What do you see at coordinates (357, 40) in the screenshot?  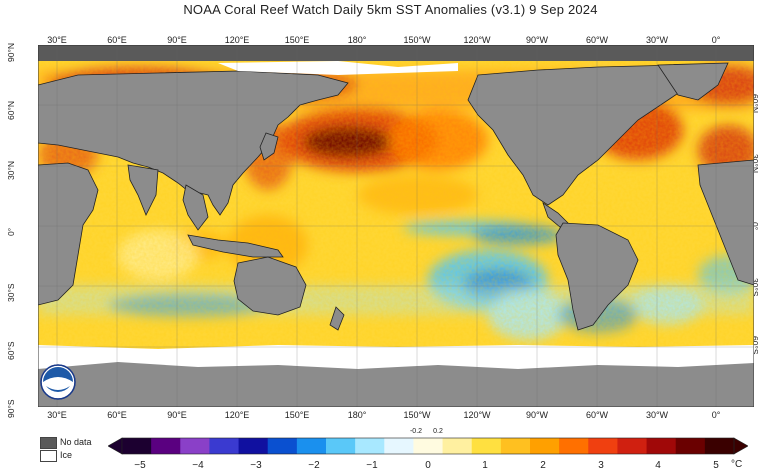 I see `lon-label-top: 180°` at bounding box center [357, 40].